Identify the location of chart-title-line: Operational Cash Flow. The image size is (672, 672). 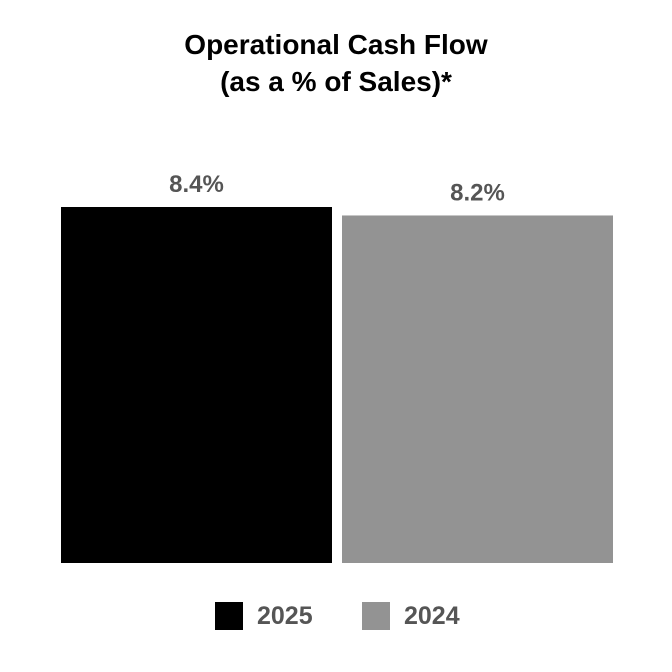
(336, 44).